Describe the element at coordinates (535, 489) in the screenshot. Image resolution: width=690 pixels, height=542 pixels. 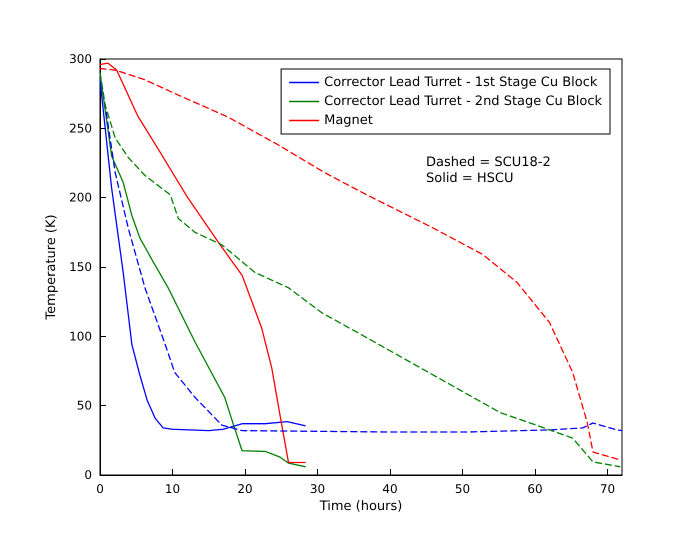
I see `x-tick-label: 60` at that location.